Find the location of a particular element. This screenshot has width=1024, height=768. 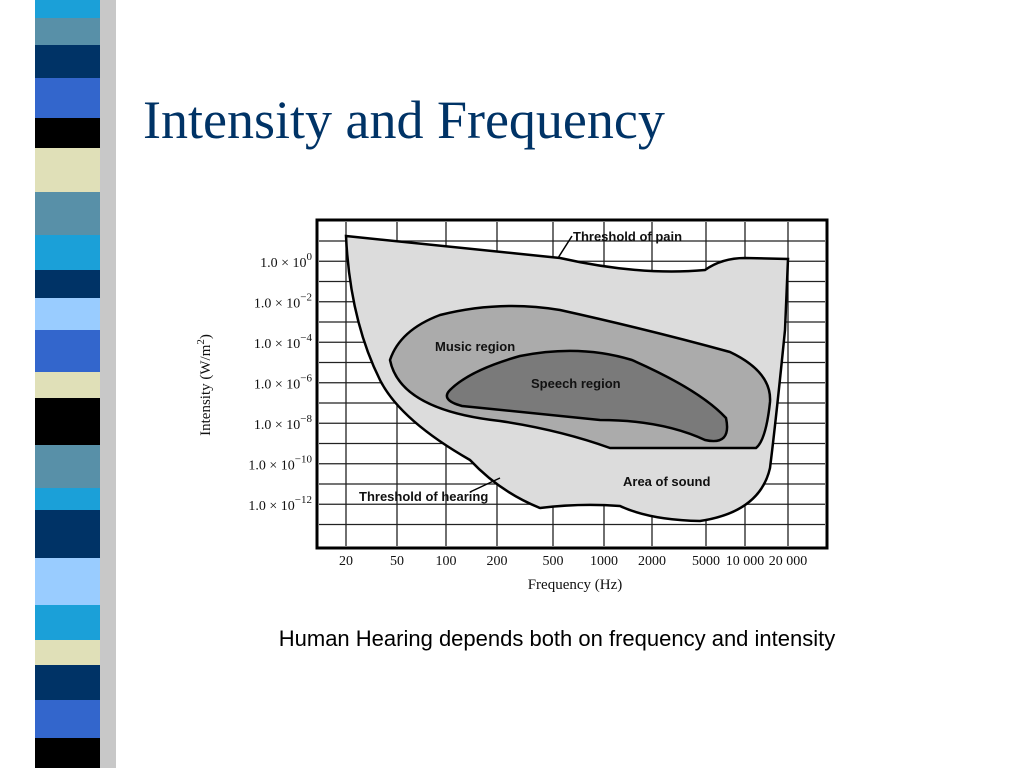

x-tick-label: 500 is located at coordinates (553, 561).